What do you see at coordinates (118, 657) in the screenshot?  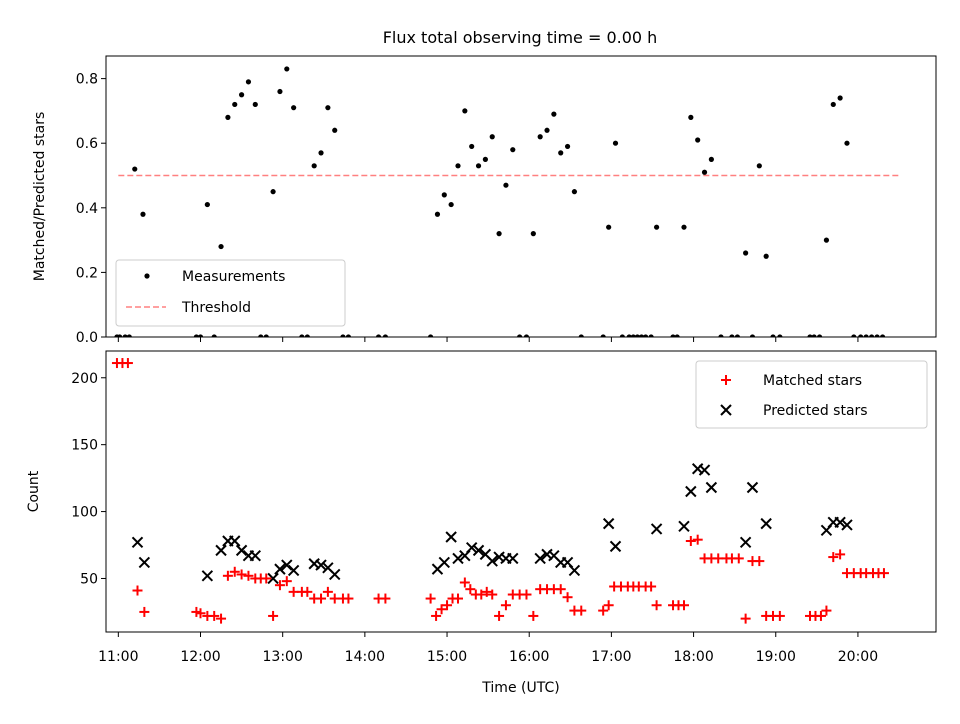 I see `x-tick-label: 11:00` at bounding box center [118, 657].